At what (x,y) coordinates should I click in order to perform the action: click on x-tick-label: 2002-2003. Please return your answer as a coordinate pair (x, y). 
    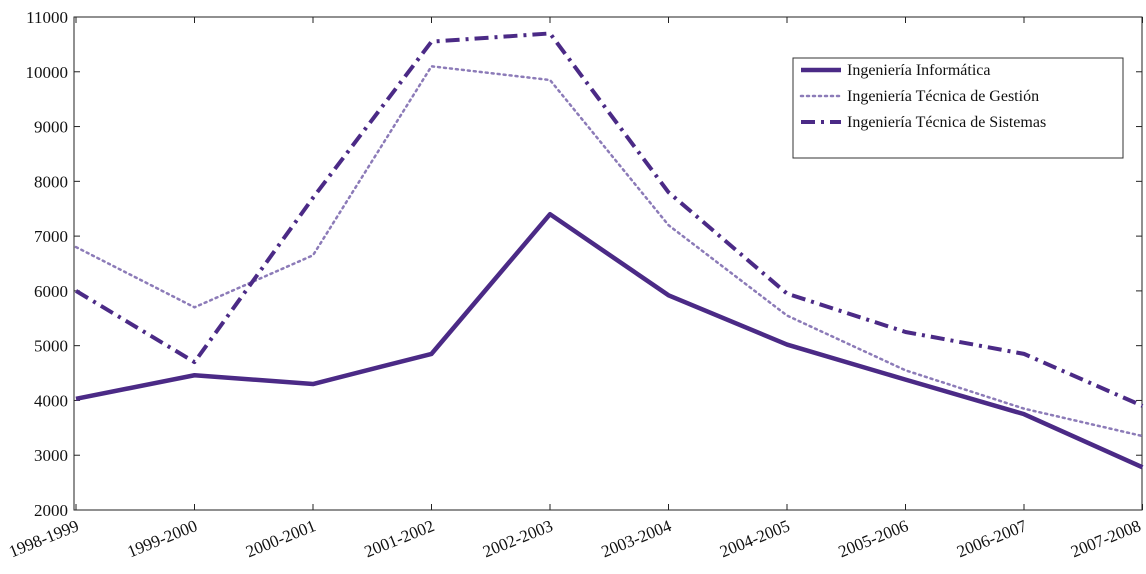
    Looking at the image, I should click on (517, 538).